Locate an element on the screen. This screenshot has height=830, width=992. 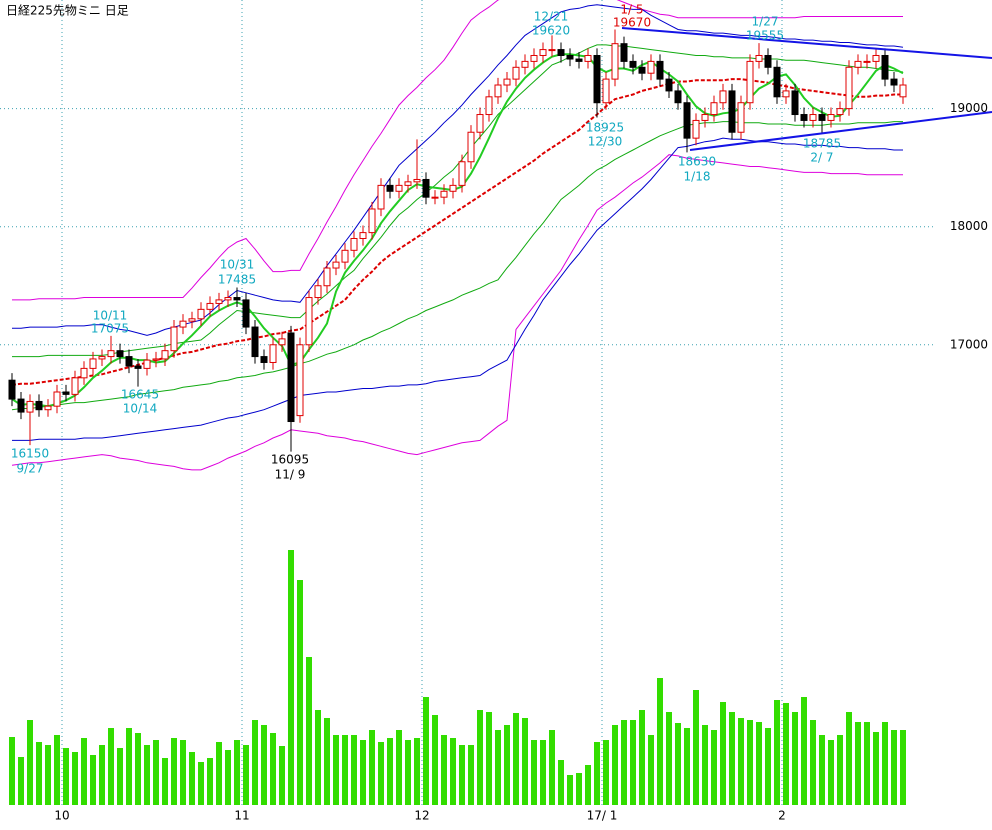
annotation-date: 1/27 is located at coordinates (765, 22).